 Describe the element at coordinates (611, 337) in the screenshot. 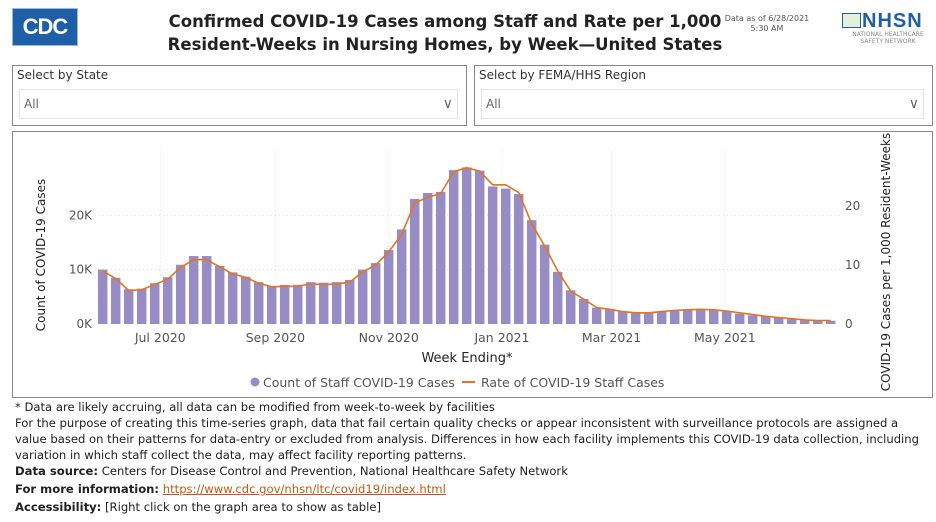

I see `x-tick-label: Mar 2021` at that location.